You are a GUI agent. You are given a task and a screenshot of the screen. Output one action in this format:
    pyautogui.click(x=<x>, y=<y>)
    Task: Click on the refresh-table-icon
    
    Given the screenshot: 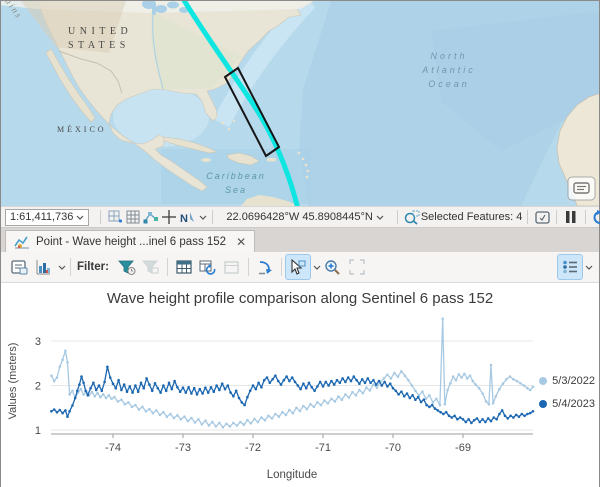 What is the action you would take?
    pyautogui.click(x=208, y=267)
    